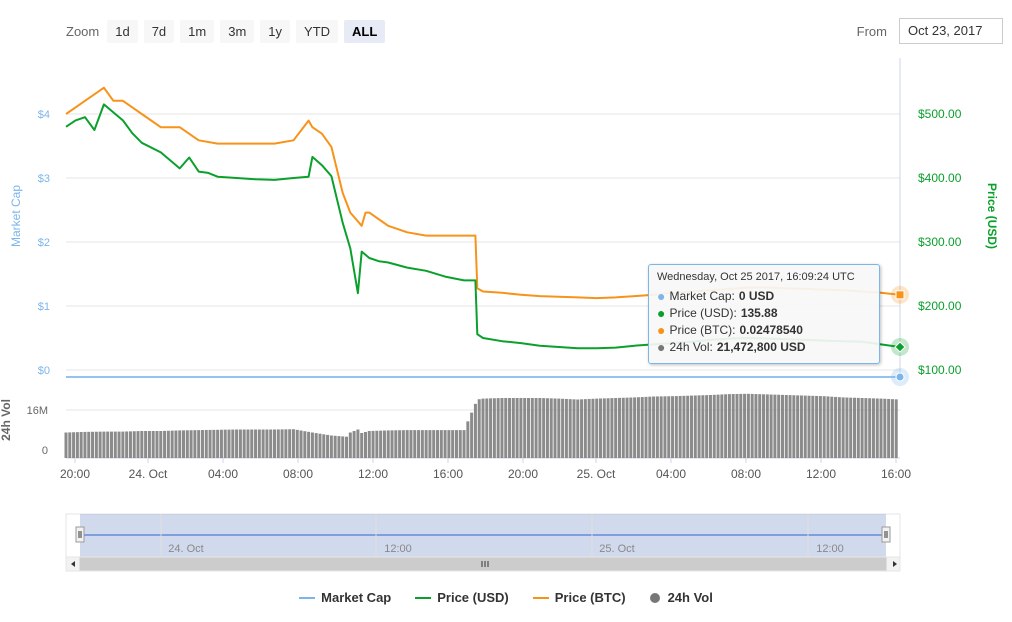 Image resolution: width=1012 pixels, height=622 pixels. I want to click on price-btc-line-icon, so click(540, 597).